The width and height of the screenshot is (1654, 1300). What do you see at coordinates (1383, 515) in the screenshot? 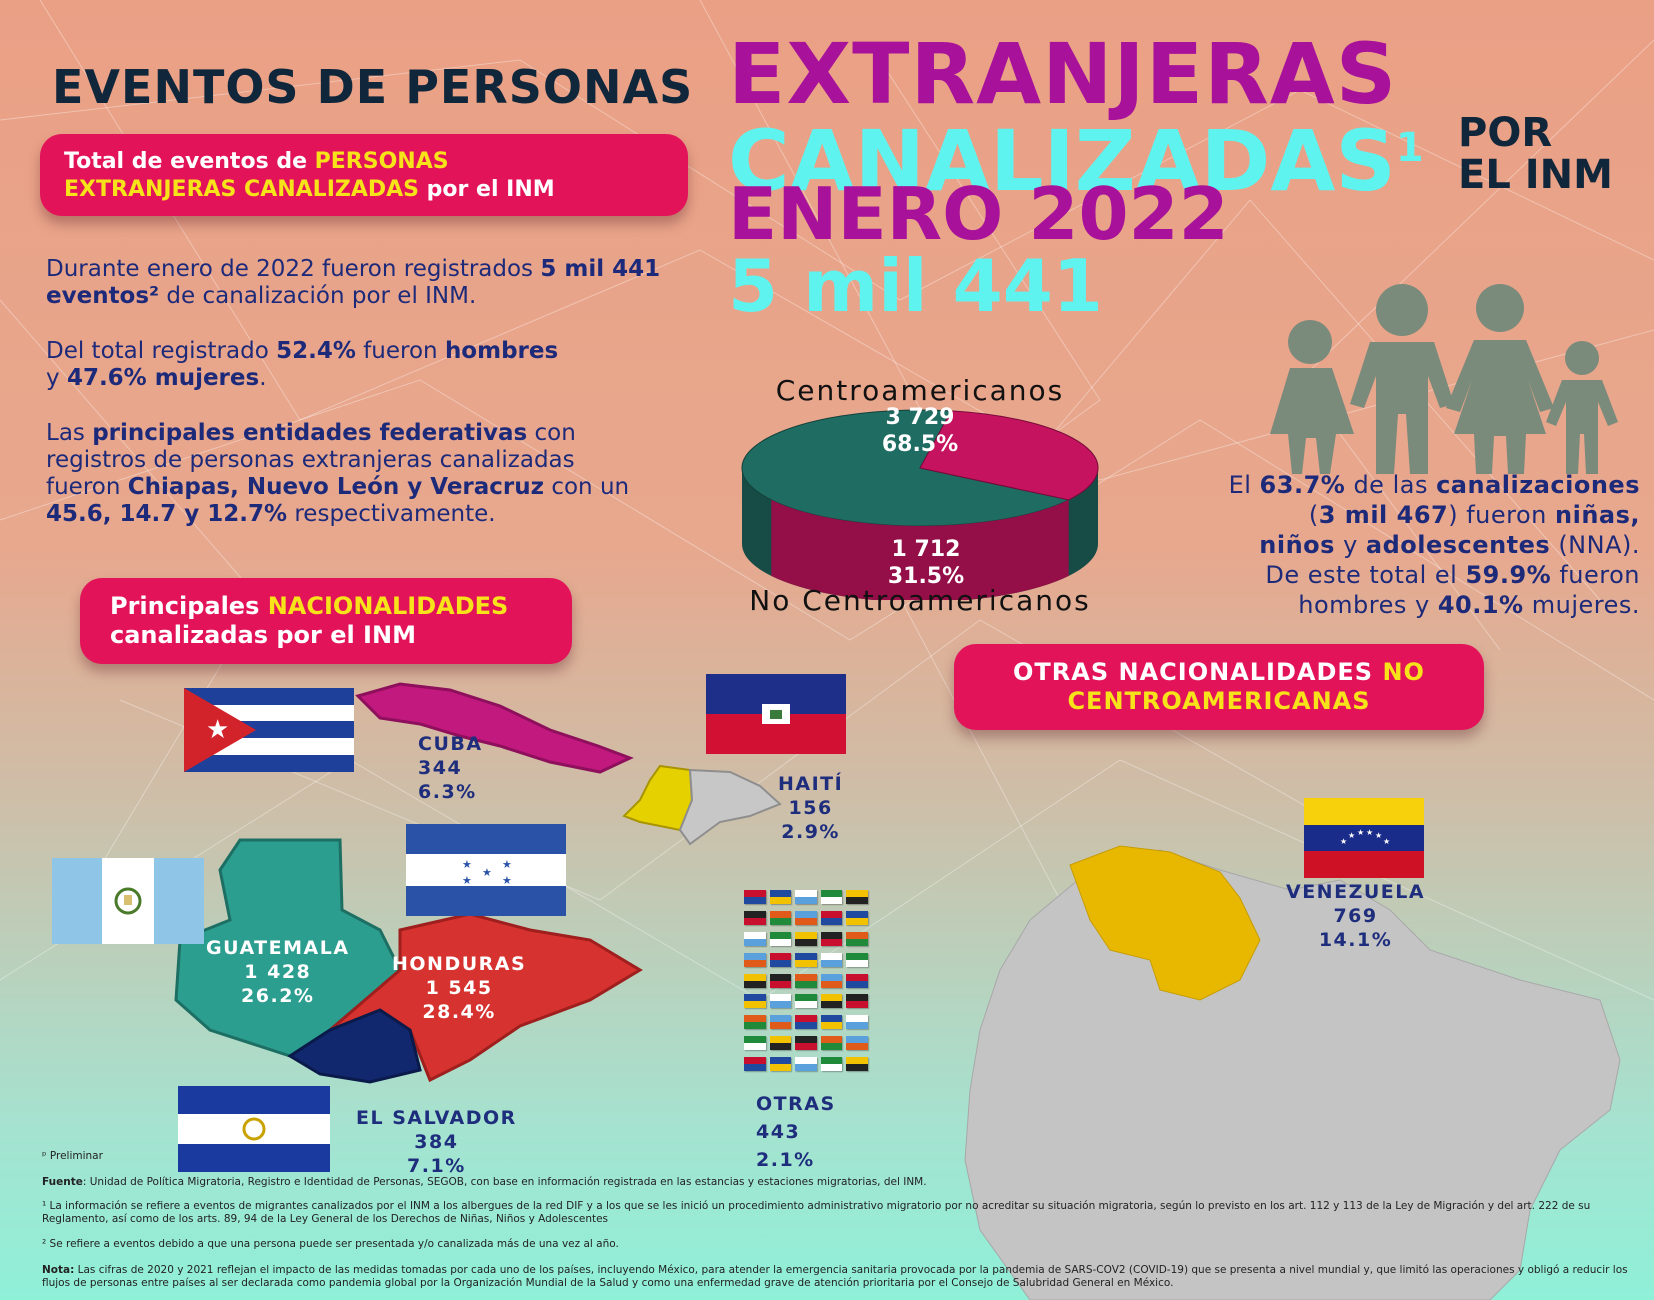
I see `nna-f: 3 mil 467` at bounding box center [1383, 515].